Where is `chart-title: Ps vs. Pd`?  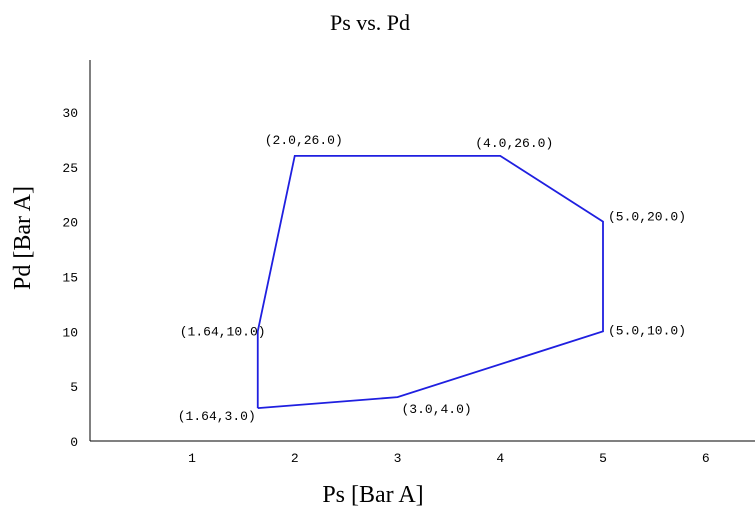 chart-title: Ps vs. Pd is located at coordinates (370, 22).